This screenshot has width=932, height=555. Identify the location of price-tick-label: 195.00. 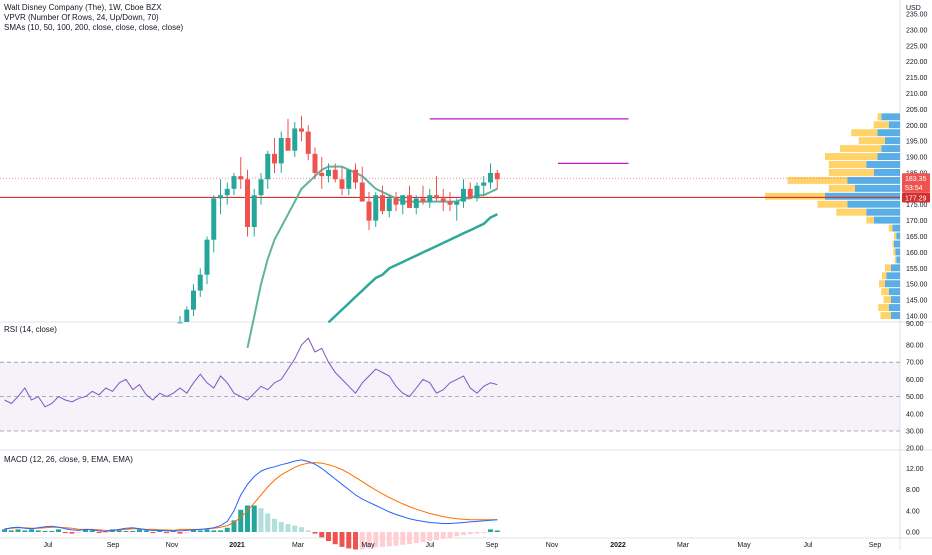
(917, 142).